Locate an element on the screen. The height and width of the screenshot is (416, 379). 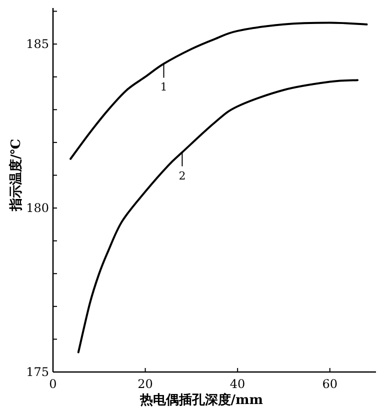
y-tick-label: 180 is located at coordinates (37, 208).